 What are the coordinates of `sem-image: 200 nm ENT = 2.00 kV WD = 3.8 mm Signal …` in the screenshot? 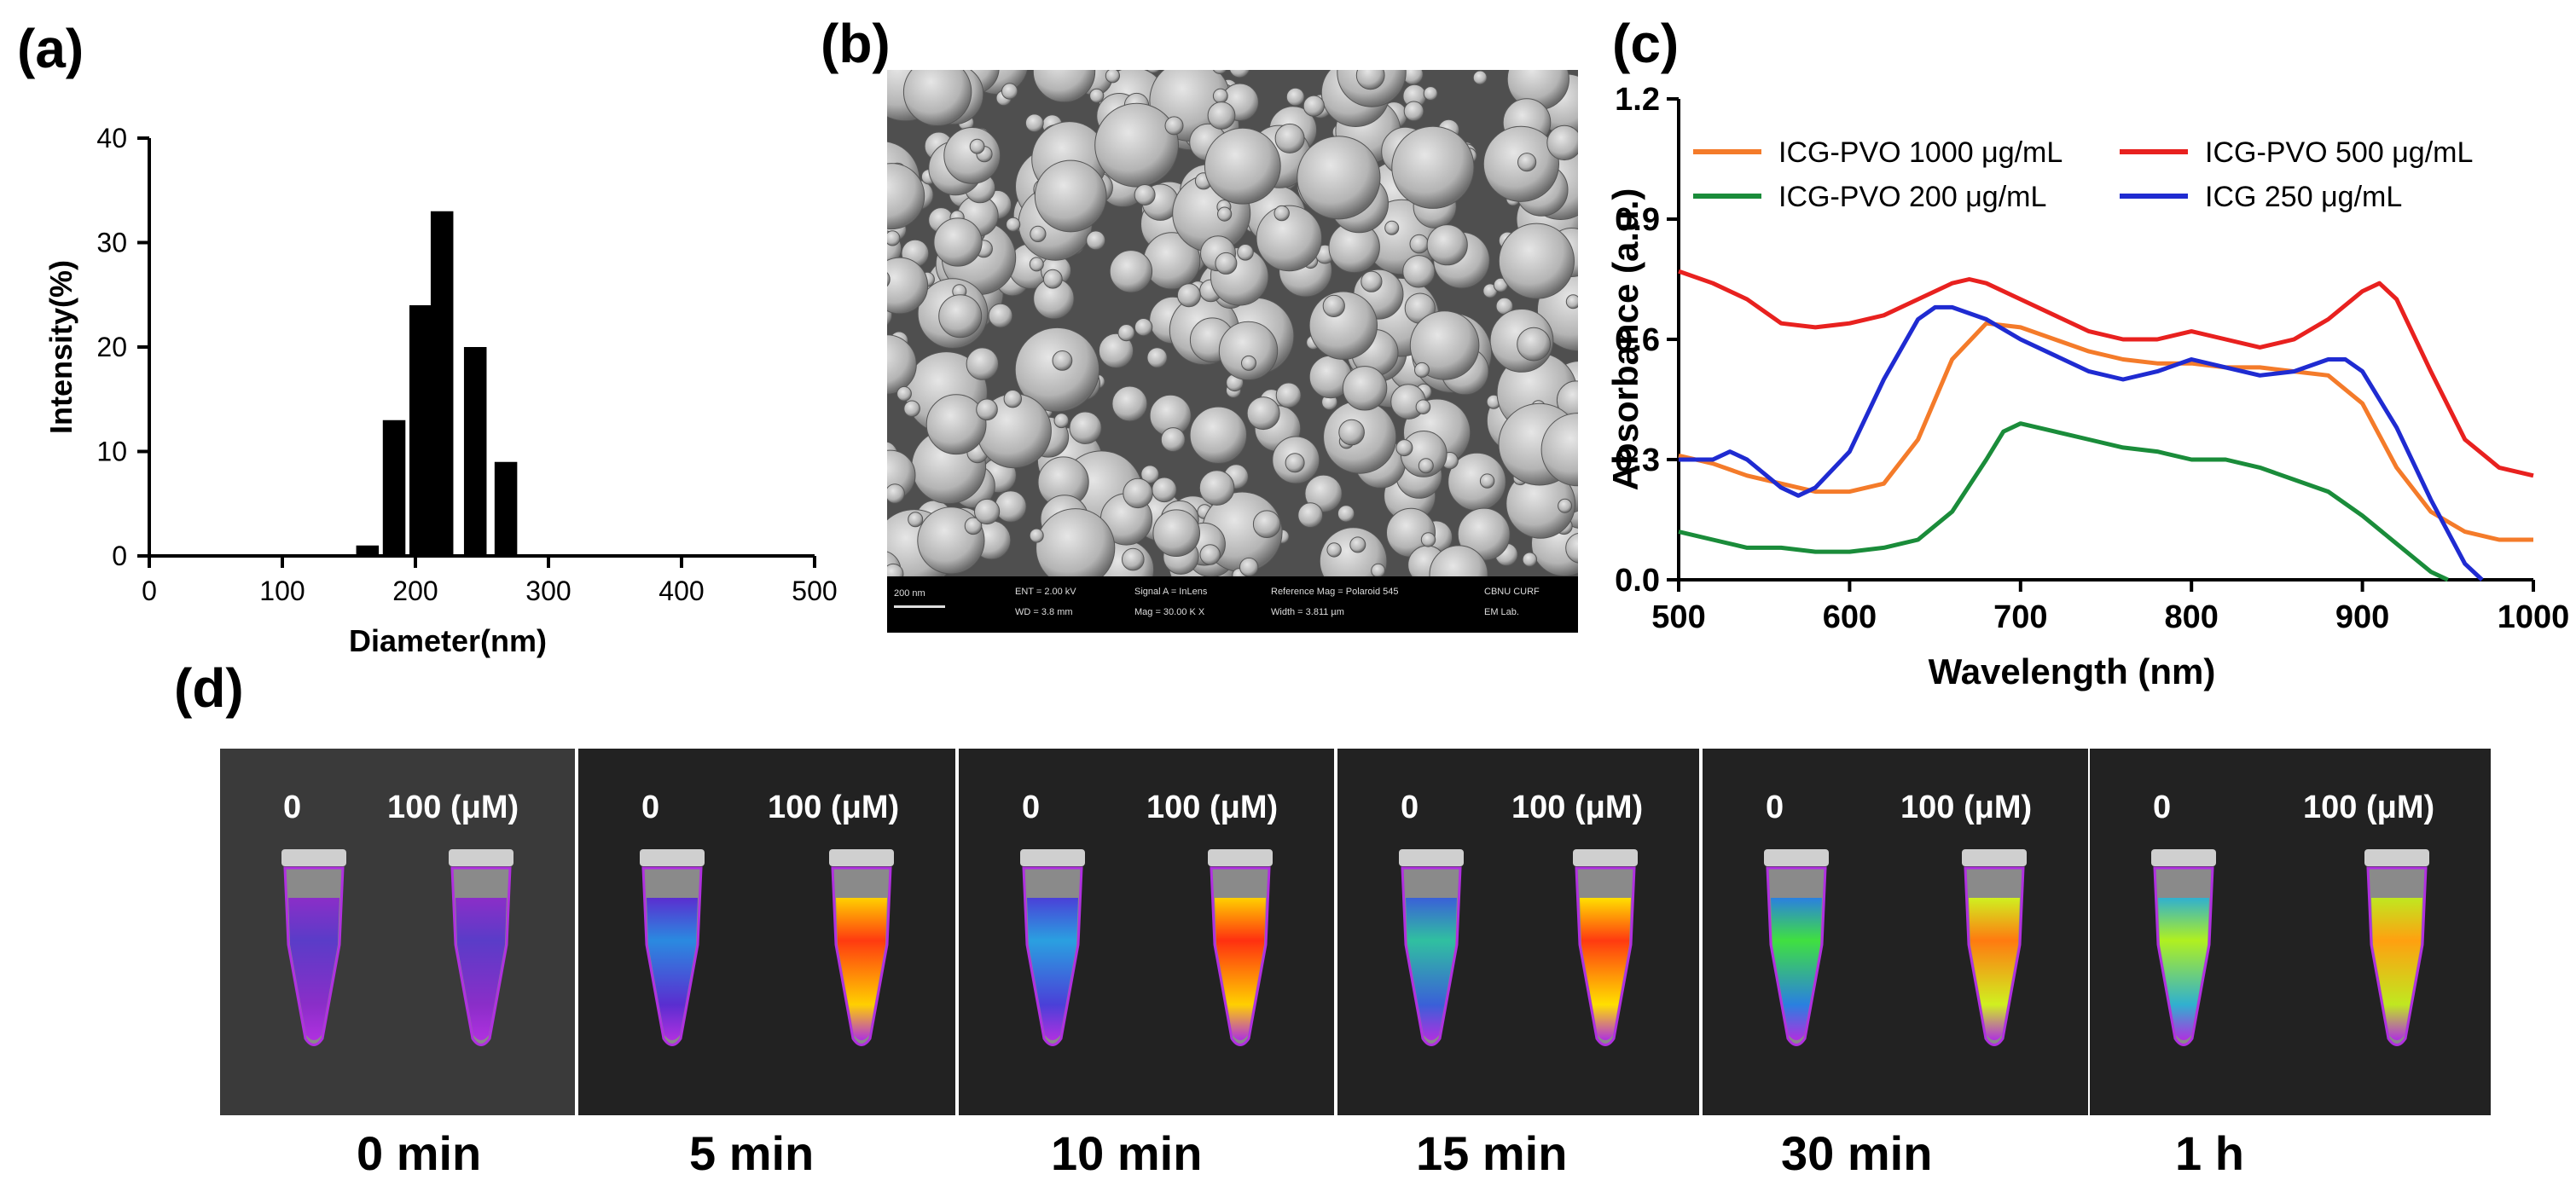 It's located at (1232, 351).